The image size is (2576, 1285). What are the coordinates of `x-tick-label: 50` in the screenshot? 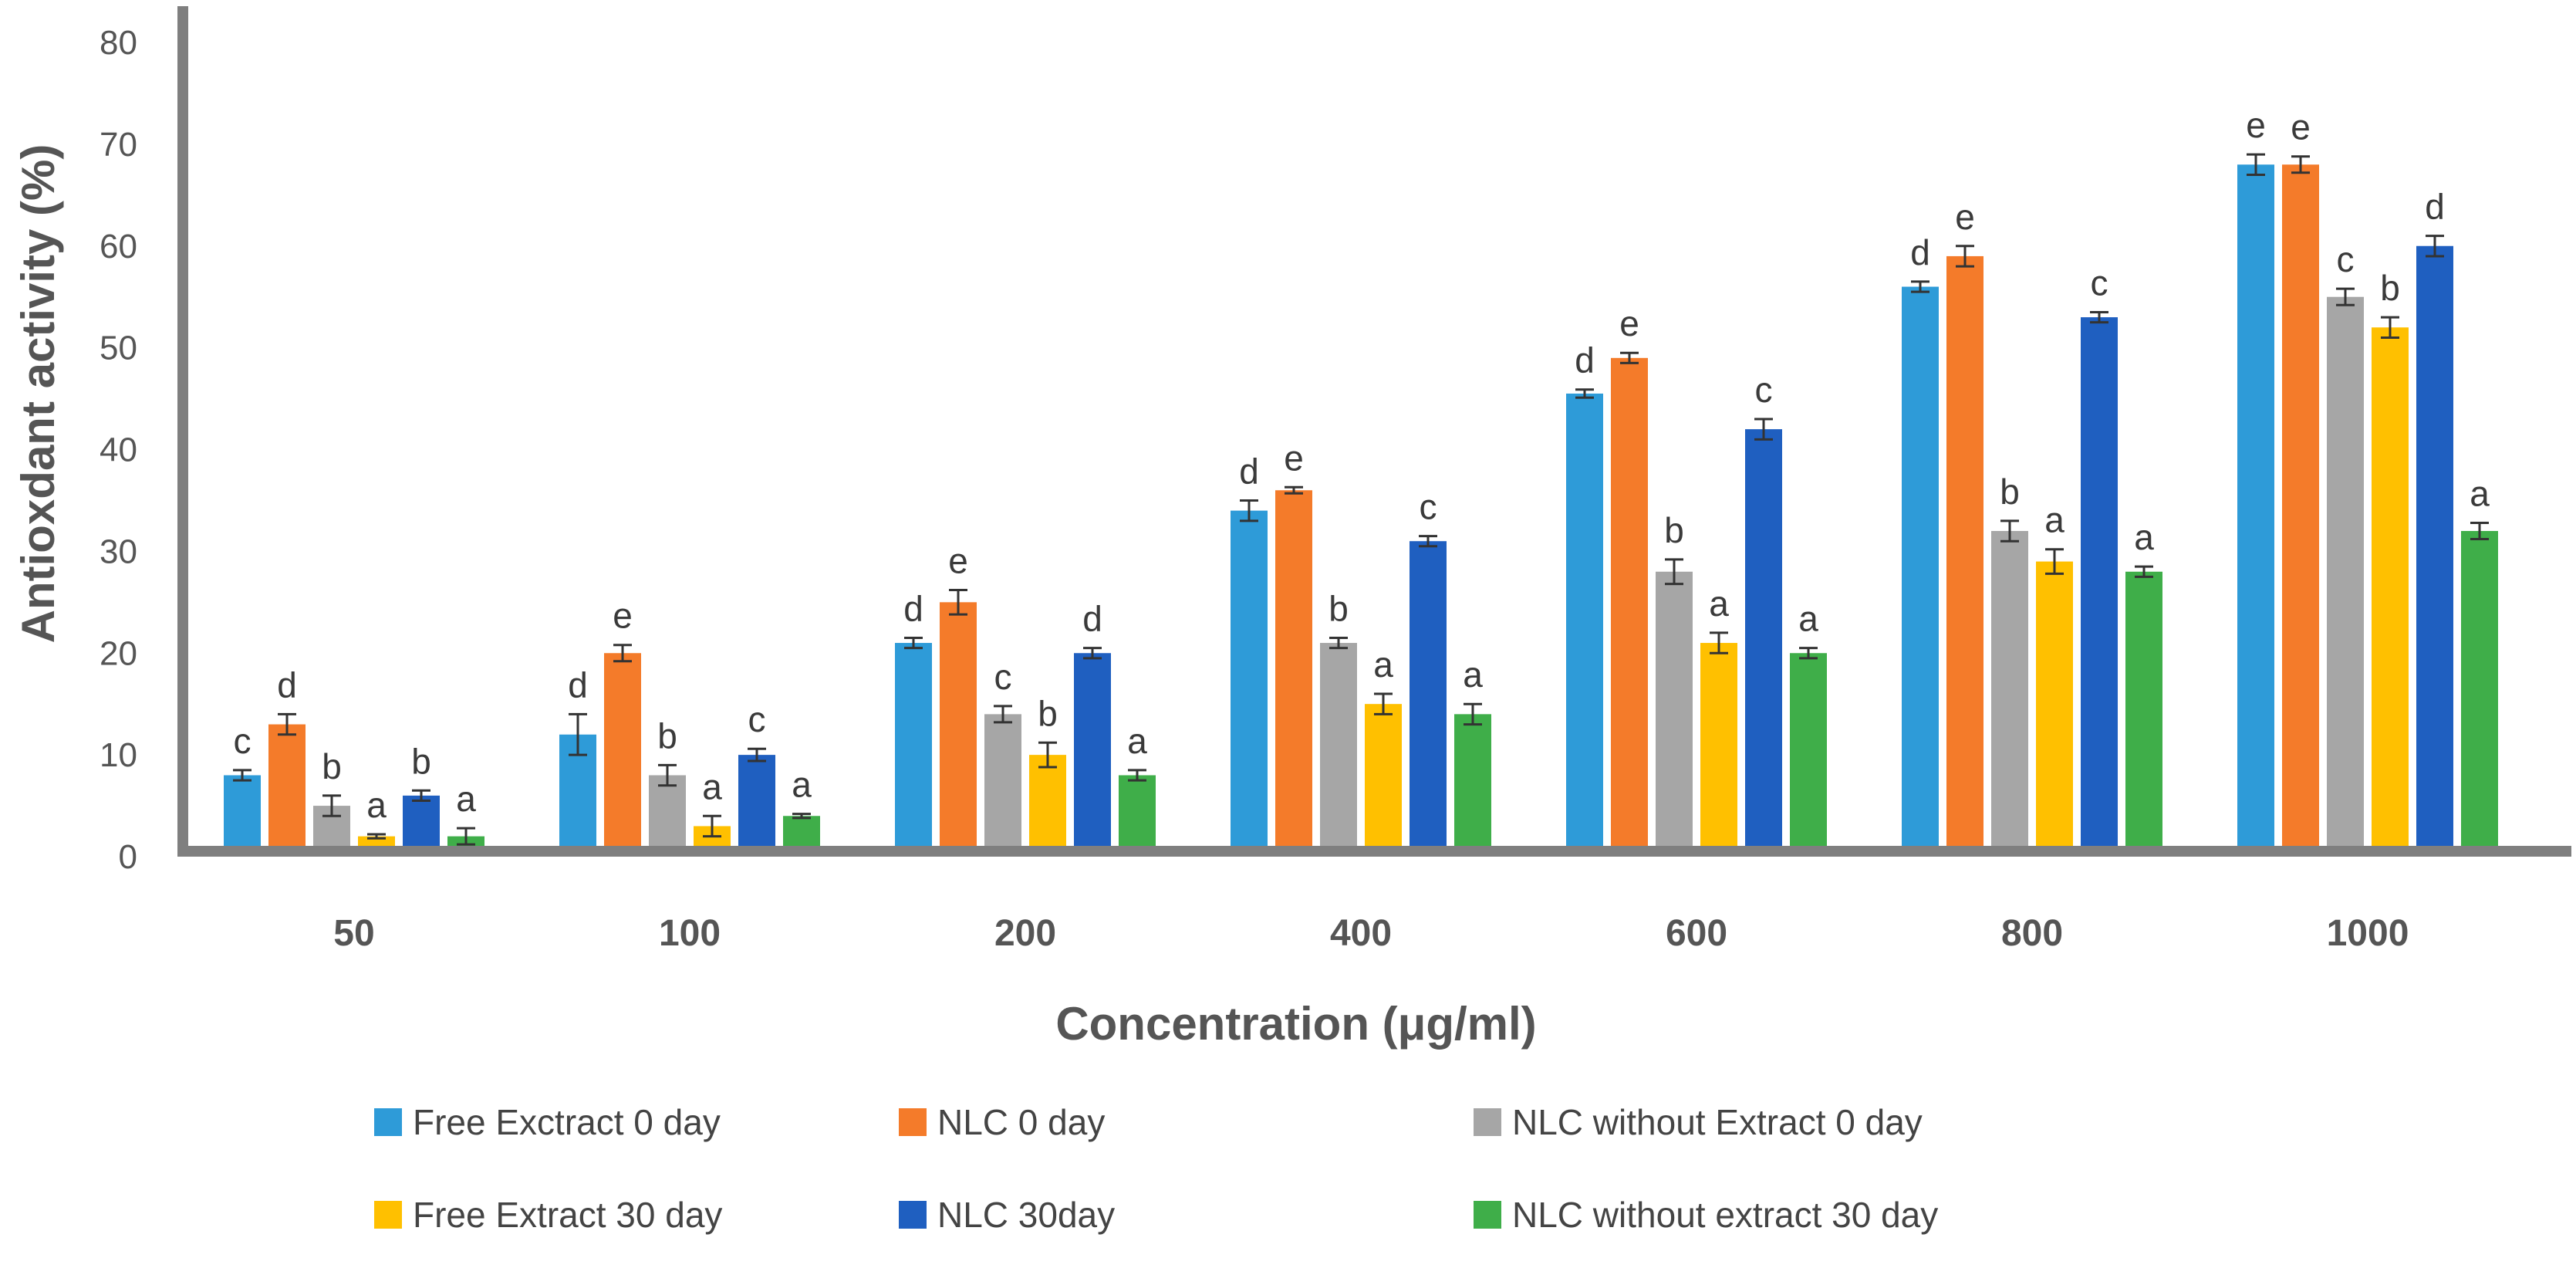 It's located at (353, 934).